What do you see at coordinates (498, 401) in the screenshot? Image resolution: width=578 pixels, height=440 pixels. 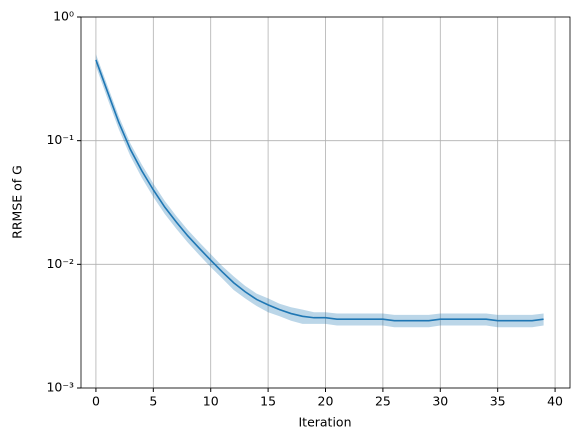 I see `x-tick-label: 35` at bounding box center [498, 401].